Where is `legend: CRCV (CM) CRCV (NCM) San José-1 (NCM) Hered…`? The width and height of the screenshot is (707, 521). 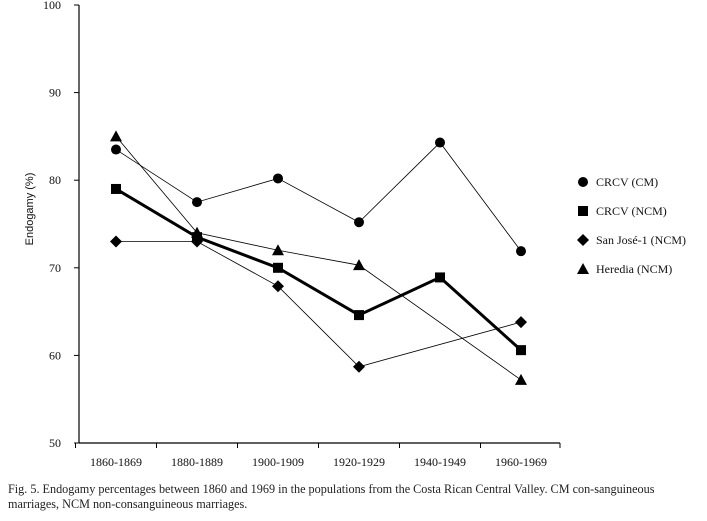 legend: CRCV (CM) CRCV (NCM) San José-1 (NCM) Hered… is located at coordinates (631, 225).